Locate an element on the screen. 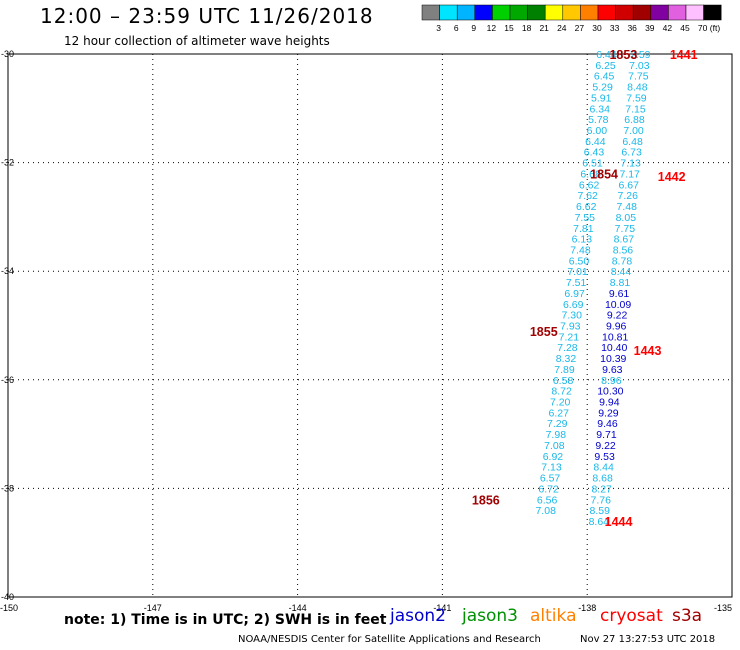 The image size is (740, 650). wave-height-label: 8.48 is located at coordinates (637, 88).